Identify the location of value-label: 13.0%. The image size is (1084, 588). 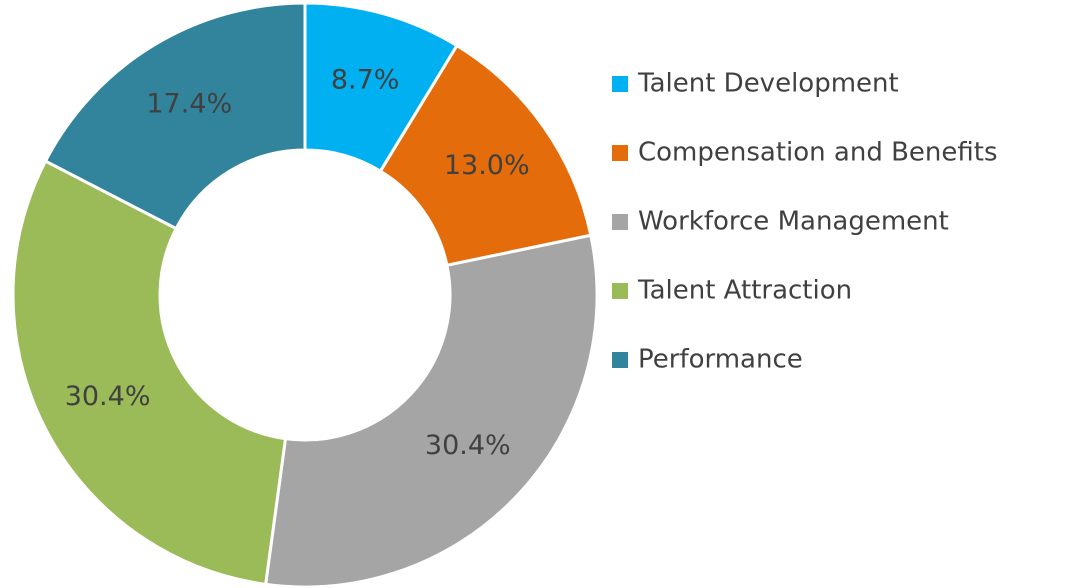
(487, 165).